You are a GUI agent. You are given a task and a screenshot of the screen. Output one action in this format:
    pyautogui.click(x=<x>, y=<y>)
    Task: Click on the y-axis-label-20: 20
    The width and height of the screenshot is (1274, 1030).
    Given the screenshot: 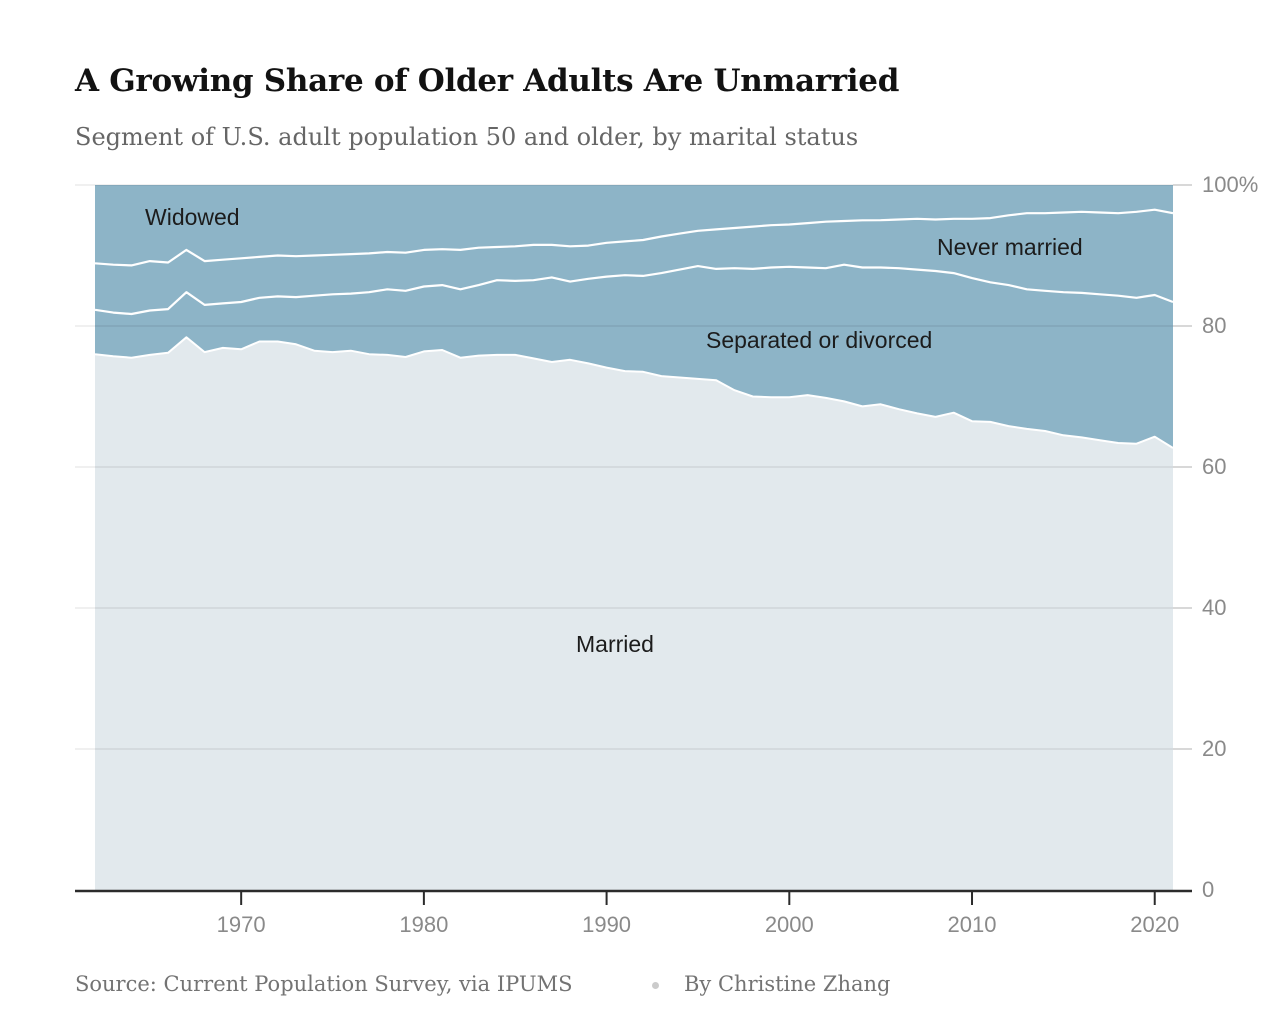 What is the action you would take?
    pyautogui.click(x=1214, y=748)
    